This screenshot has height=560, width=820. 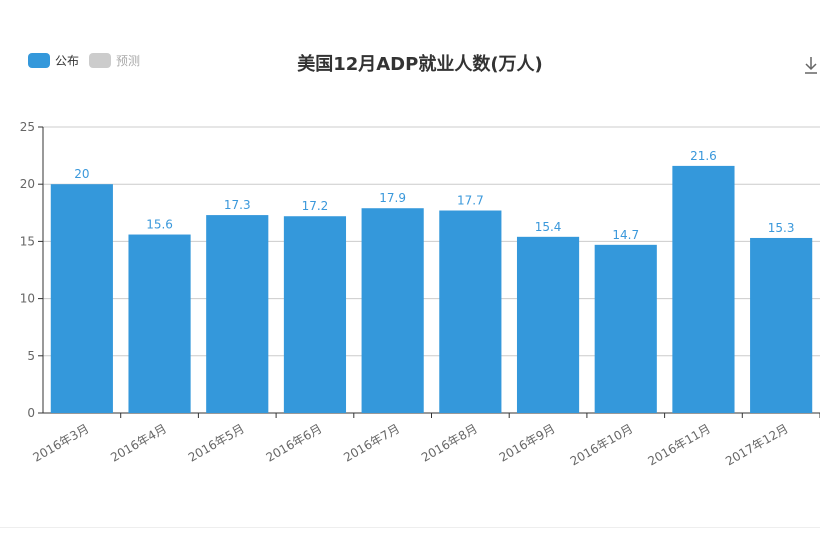 What do you see at coordinates (811, 65) in the screenshot?
I see `download-icon` at bounding box center [811, 65].